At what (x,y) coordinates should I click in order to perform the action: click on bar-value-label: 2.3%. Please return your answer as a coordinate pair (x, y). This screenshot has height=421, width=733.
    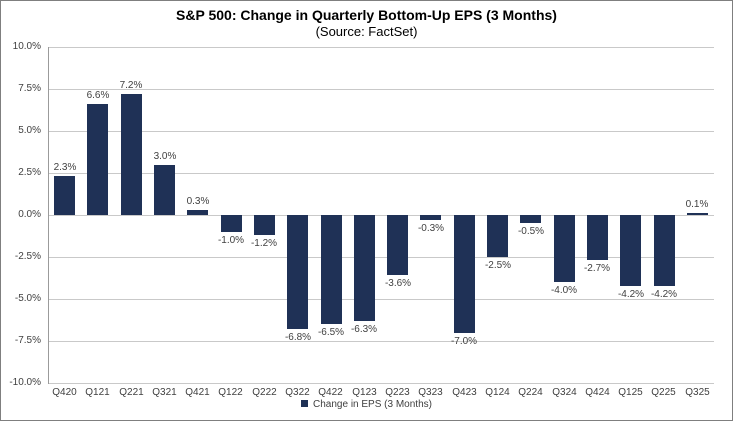
    Looking at the image, I should click on (65, 167).